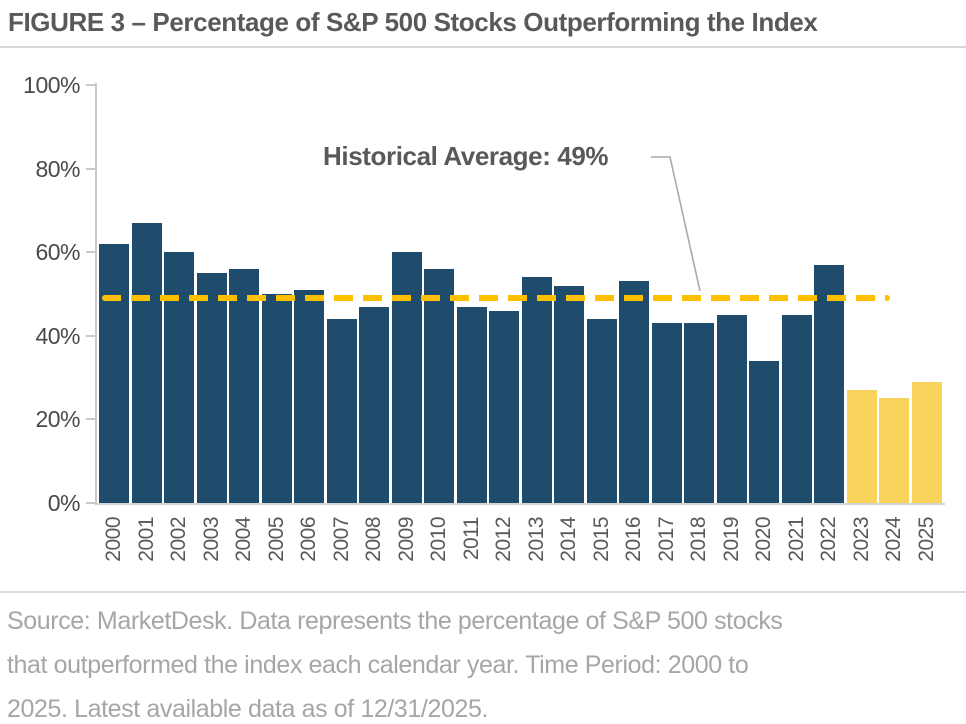 The height and width of the screenshot is (724, 966). What do you see at coordinates (483, 592) in the screenshot?
I see `footer-divider` at bounding box center [483, 592].